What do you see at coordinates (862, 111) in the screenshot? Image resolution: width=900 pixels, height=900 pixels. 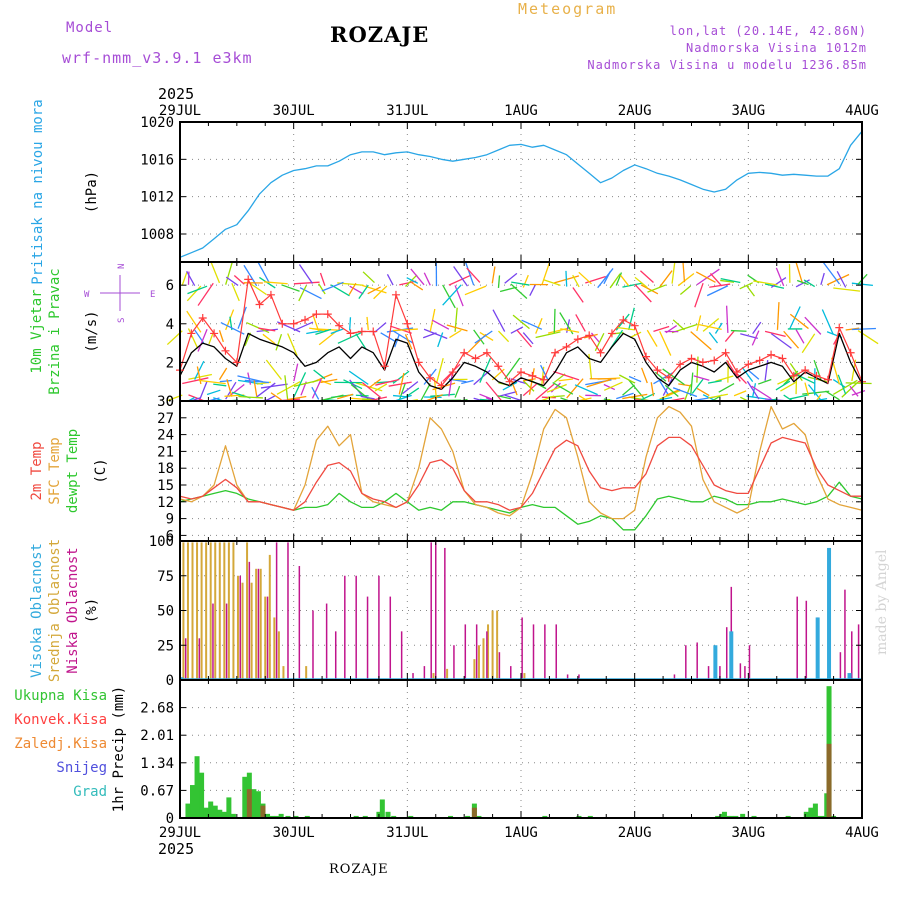 I see `x-tick-label-top: 4AUG` at bounding box center [862, 111].